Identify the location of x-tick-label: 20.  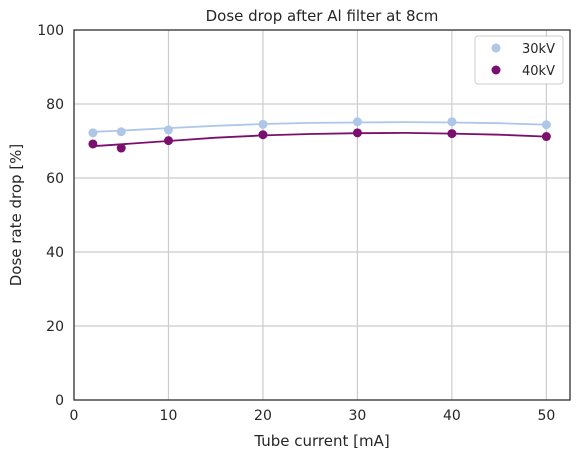
(263, 416).